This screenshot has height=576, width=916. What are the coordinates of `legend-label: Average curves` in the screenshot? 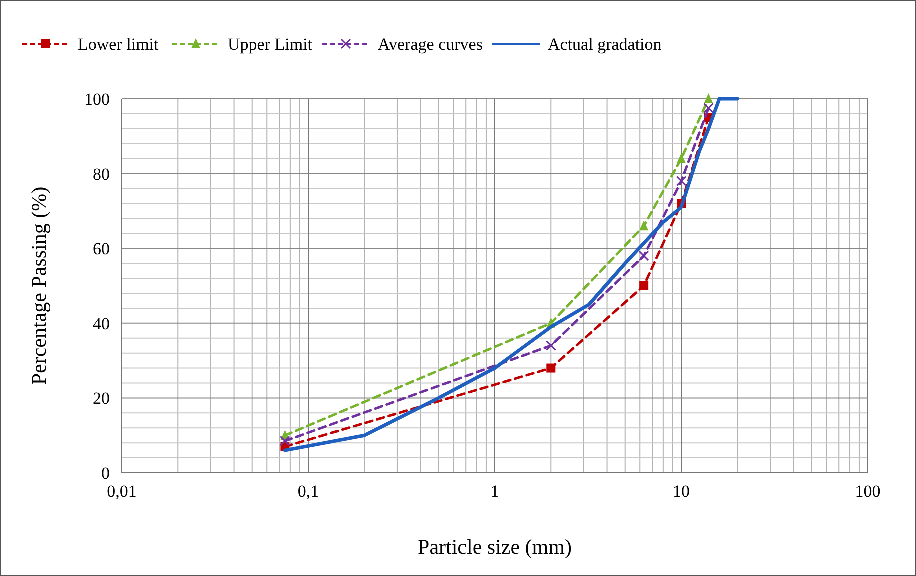 It's located at (430, 44).